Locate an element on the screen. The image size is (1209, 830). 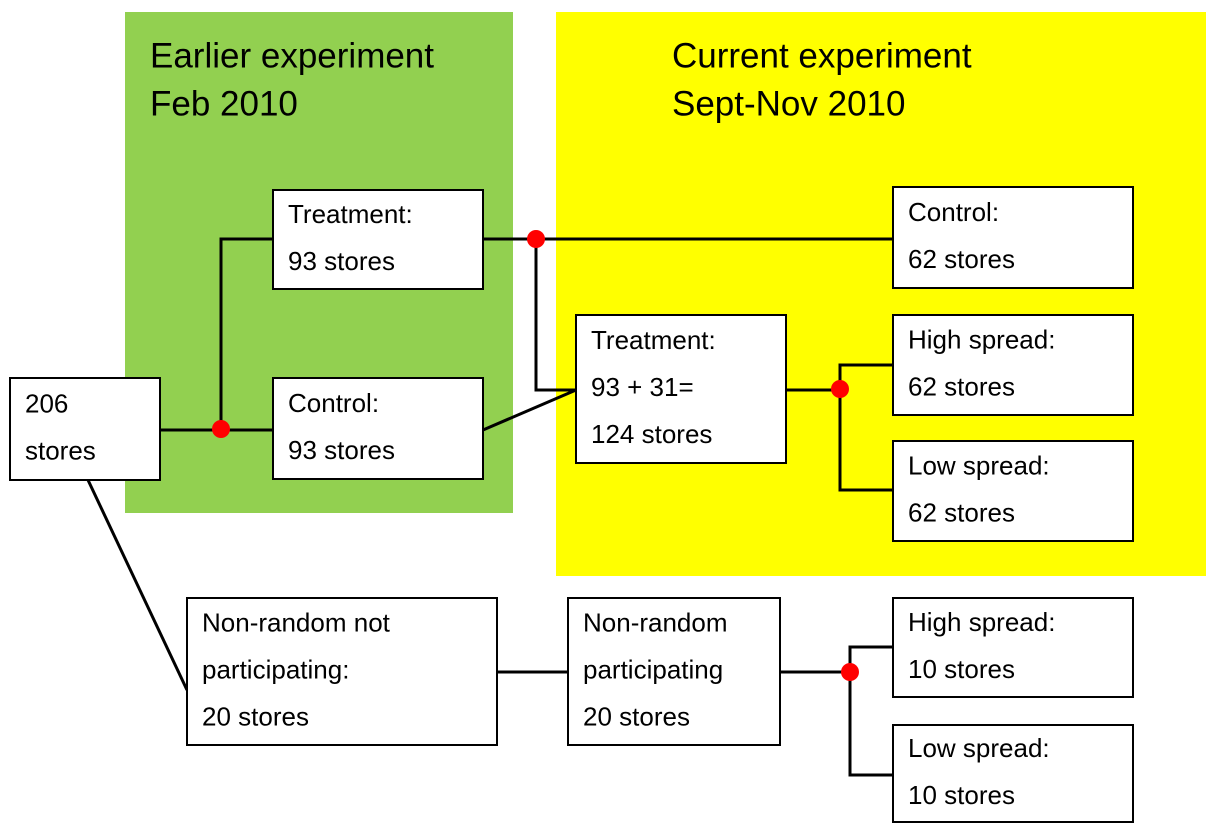
node-text: stores is located at coordinates (60, 450).